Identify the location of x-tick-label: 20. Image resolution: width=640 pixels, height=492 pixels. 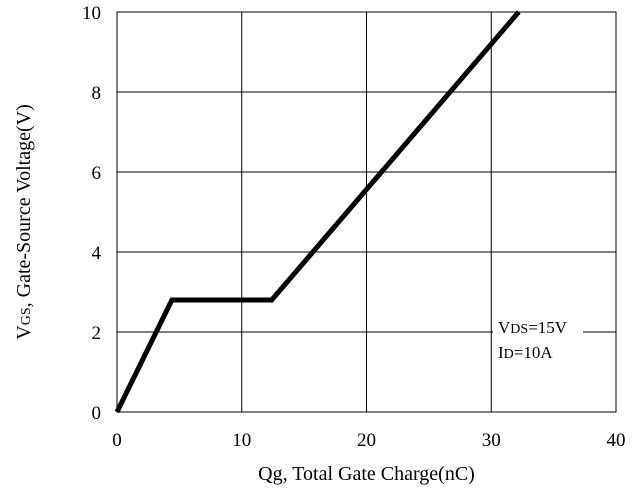
(366, 440).